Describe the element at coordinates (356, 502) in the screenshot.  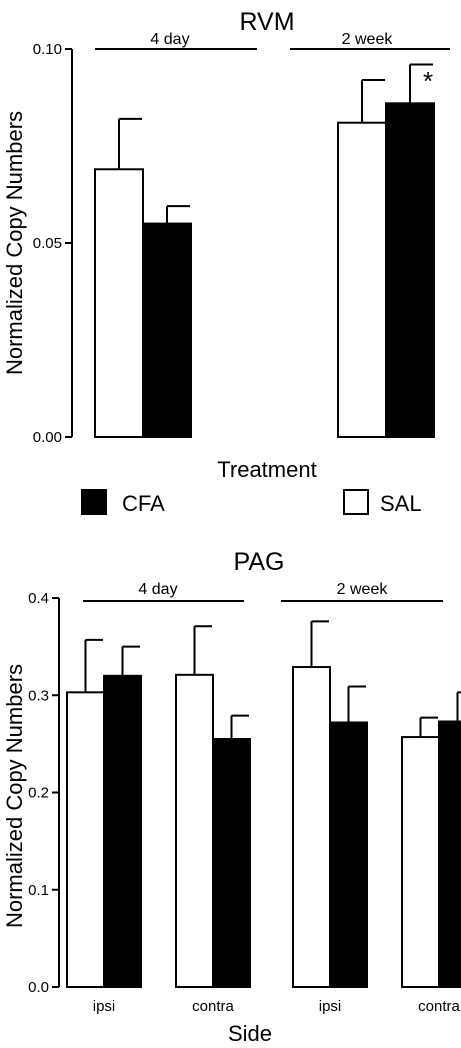
I see `legend-swatch-sal` at that location.